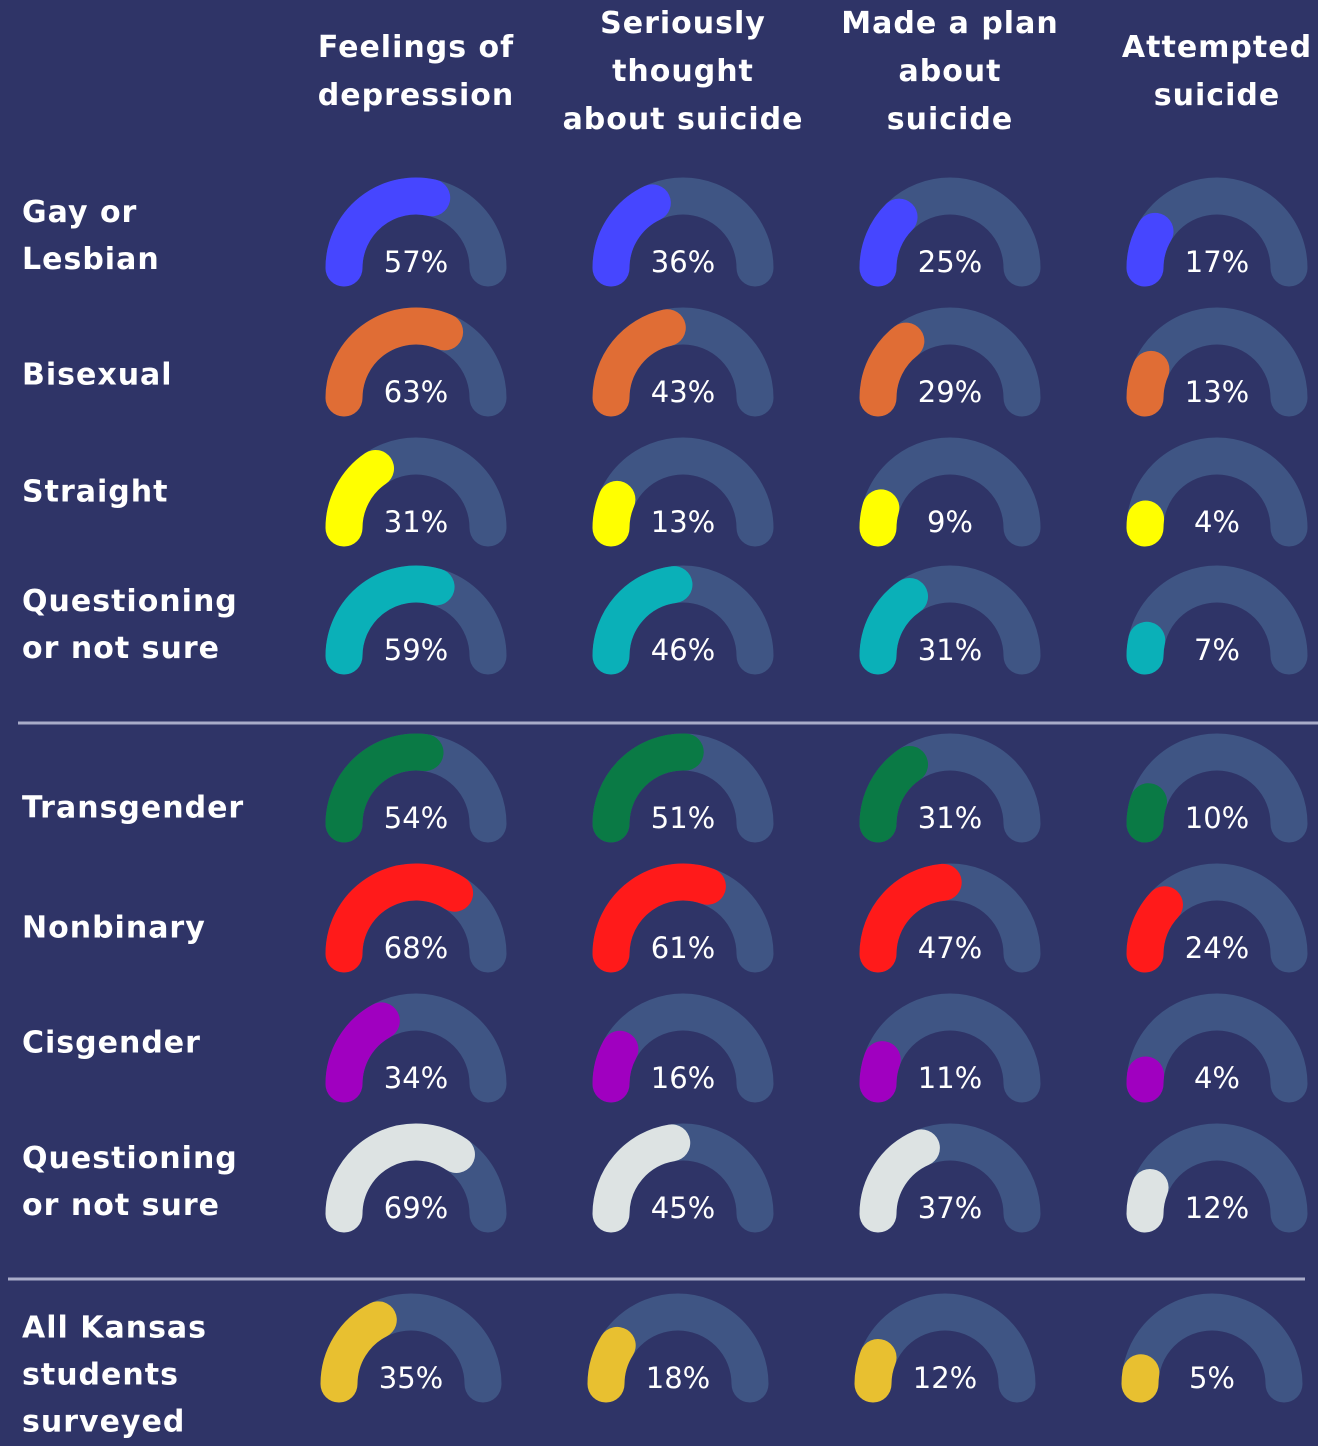 The image size is (1318, 1446). Describe the element at coordinates (950, 262) in the screenshot. I see `value-label: 25%` at that location.